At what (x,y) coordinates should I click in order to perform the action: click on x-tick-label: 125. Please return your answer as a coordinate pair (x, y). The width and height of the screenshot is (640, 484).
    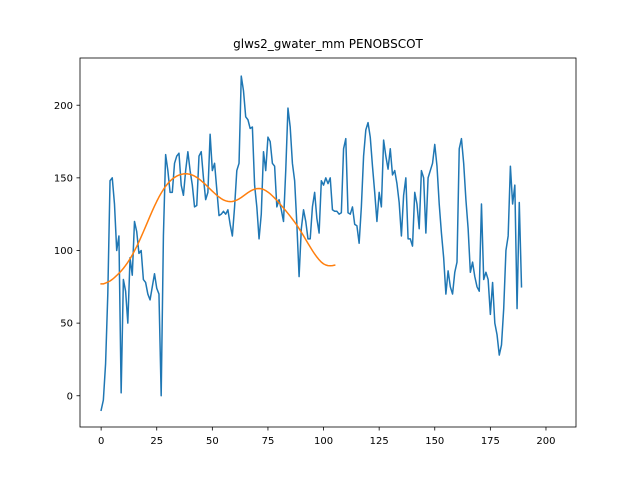
    Looking at the image, I should click on (379, 441).